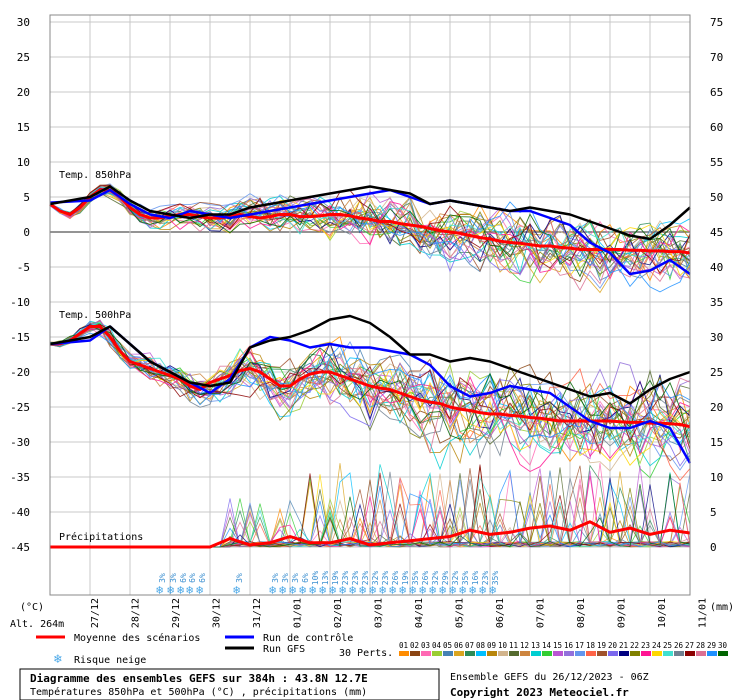  Describe the element at coordinates (549, 677) in the screenshot. I see `run-info: Ensemble GEFS du 26/12/2023 - 06Z` at that location.